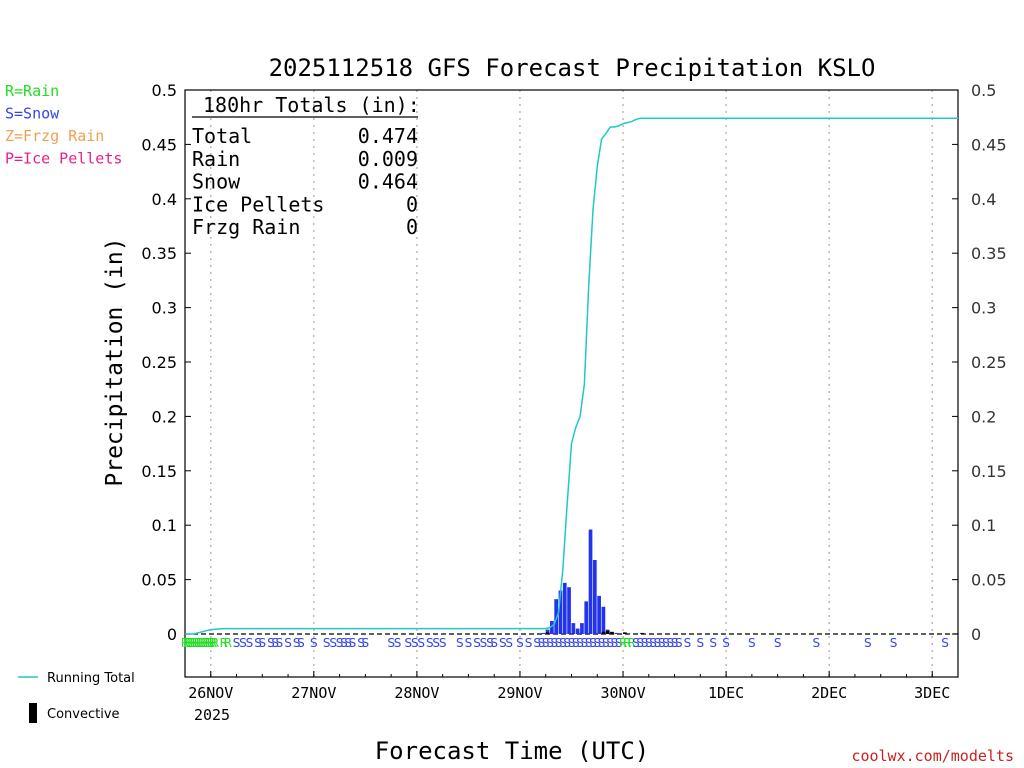  I want to click on legend-type-entry: R=Rain, so click(32, 91).